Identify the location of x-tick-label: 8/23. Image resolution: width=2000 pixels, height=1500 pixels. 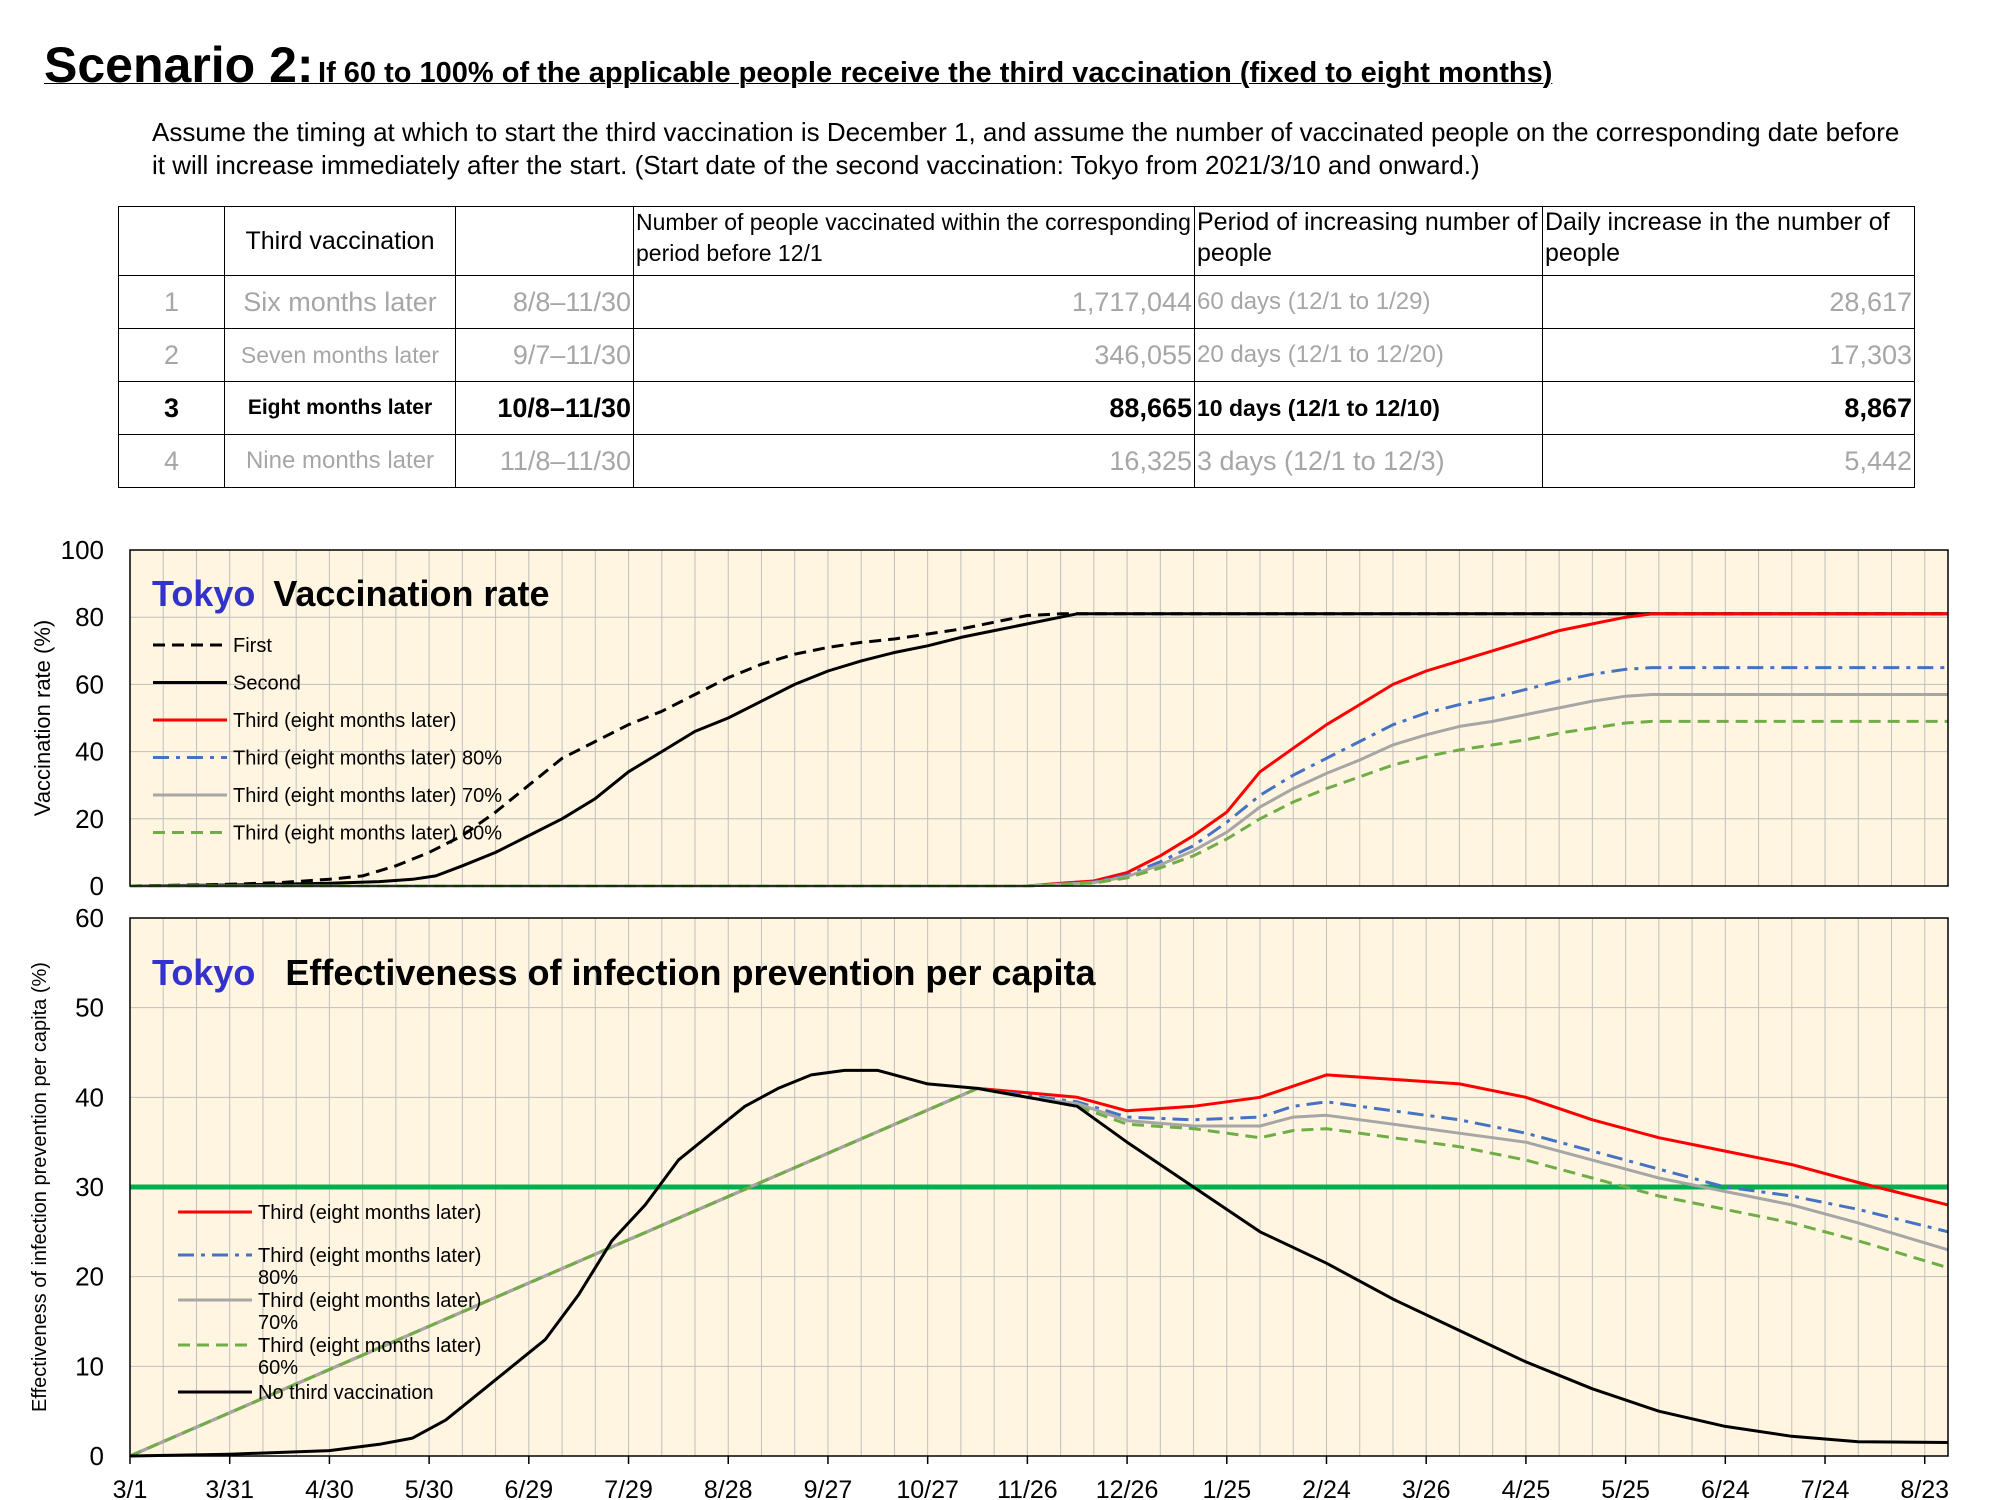
(1924, 1488).